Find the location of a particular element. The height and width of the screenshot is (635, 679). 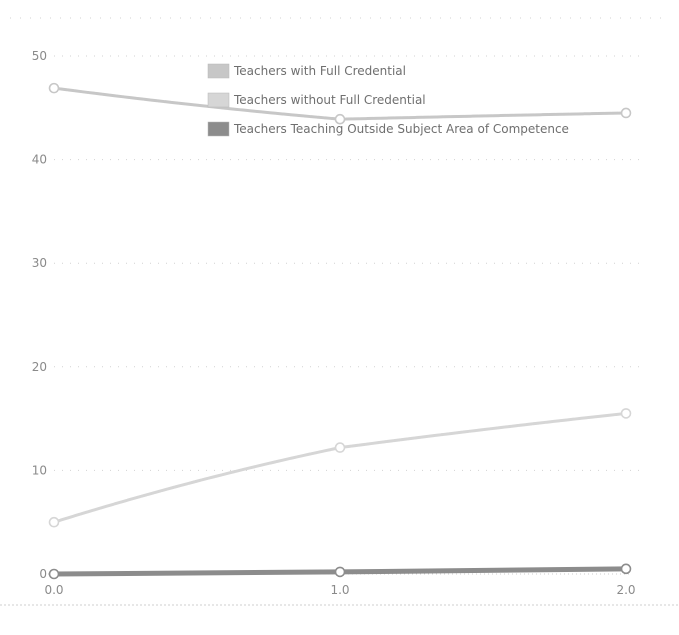

y-tick-label: 30 is located at coordinates (39, 263).